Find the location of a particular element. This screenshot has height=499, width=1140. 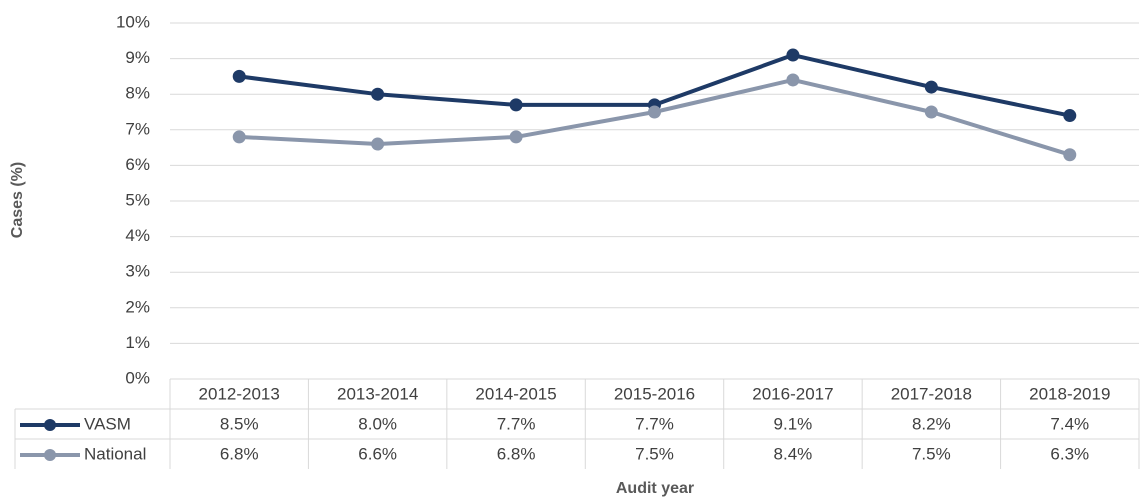

data-label: 8.5% is located at coordinates (239, 423).